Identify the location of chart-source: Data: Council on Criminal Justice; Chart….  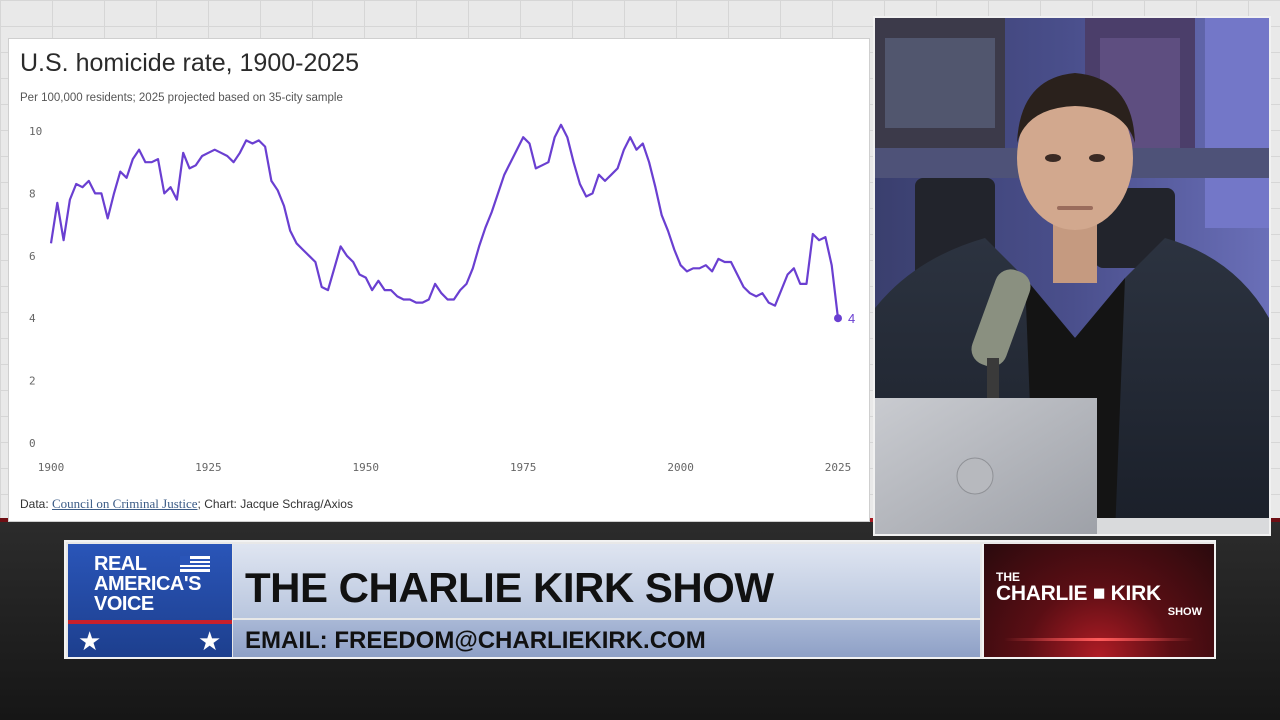
(186, 504).